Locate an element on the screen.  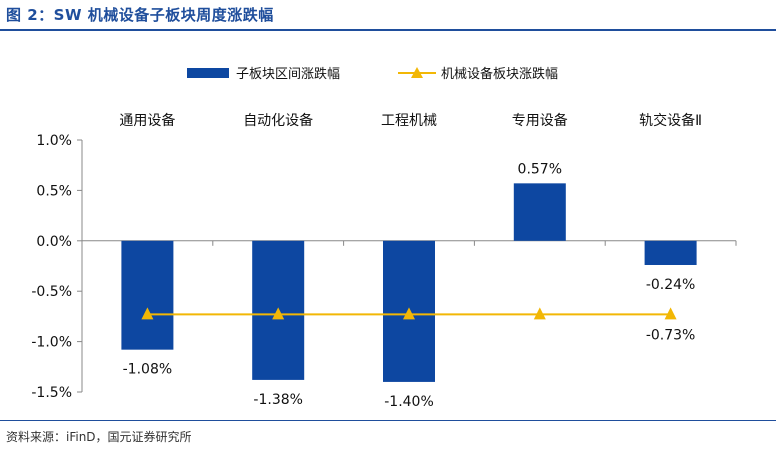
category-label: 工程机械 is located at coordinates (409, 121).